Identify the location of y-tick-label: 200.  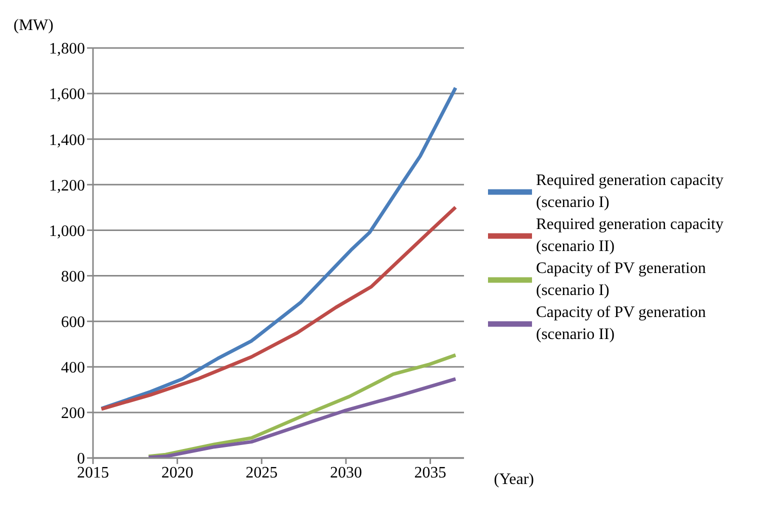
(73, 413).